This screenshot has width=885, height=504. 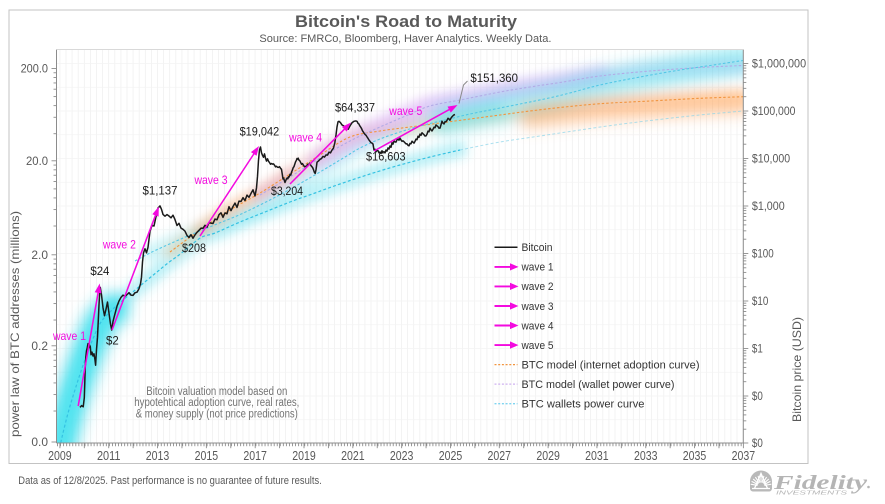 I want to click on svg-text: Bitcoin, so click(x=537, y=248).